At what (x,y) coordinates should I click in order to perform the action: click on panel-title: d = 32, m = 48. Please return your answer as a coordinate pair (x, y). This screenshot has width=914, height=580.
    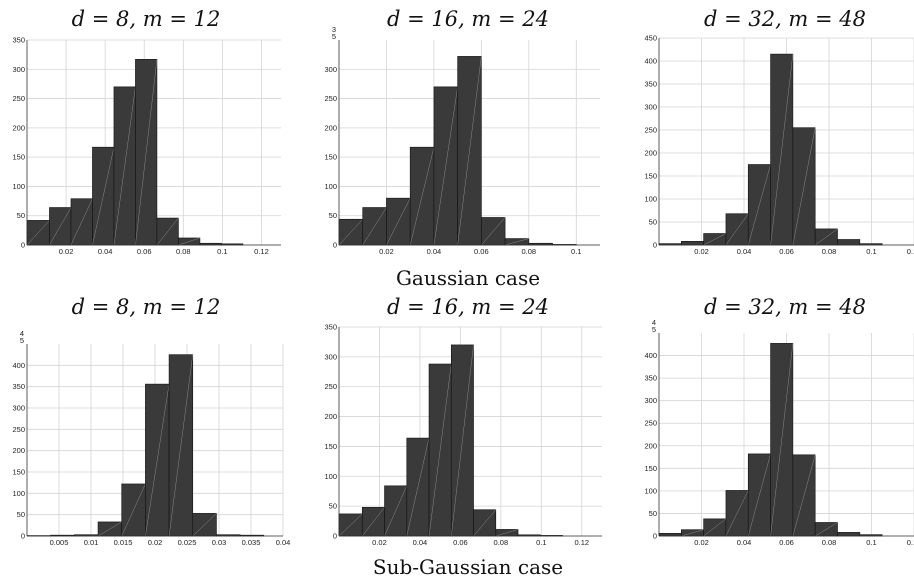
    Looking at the image, I should click on (785, 307).